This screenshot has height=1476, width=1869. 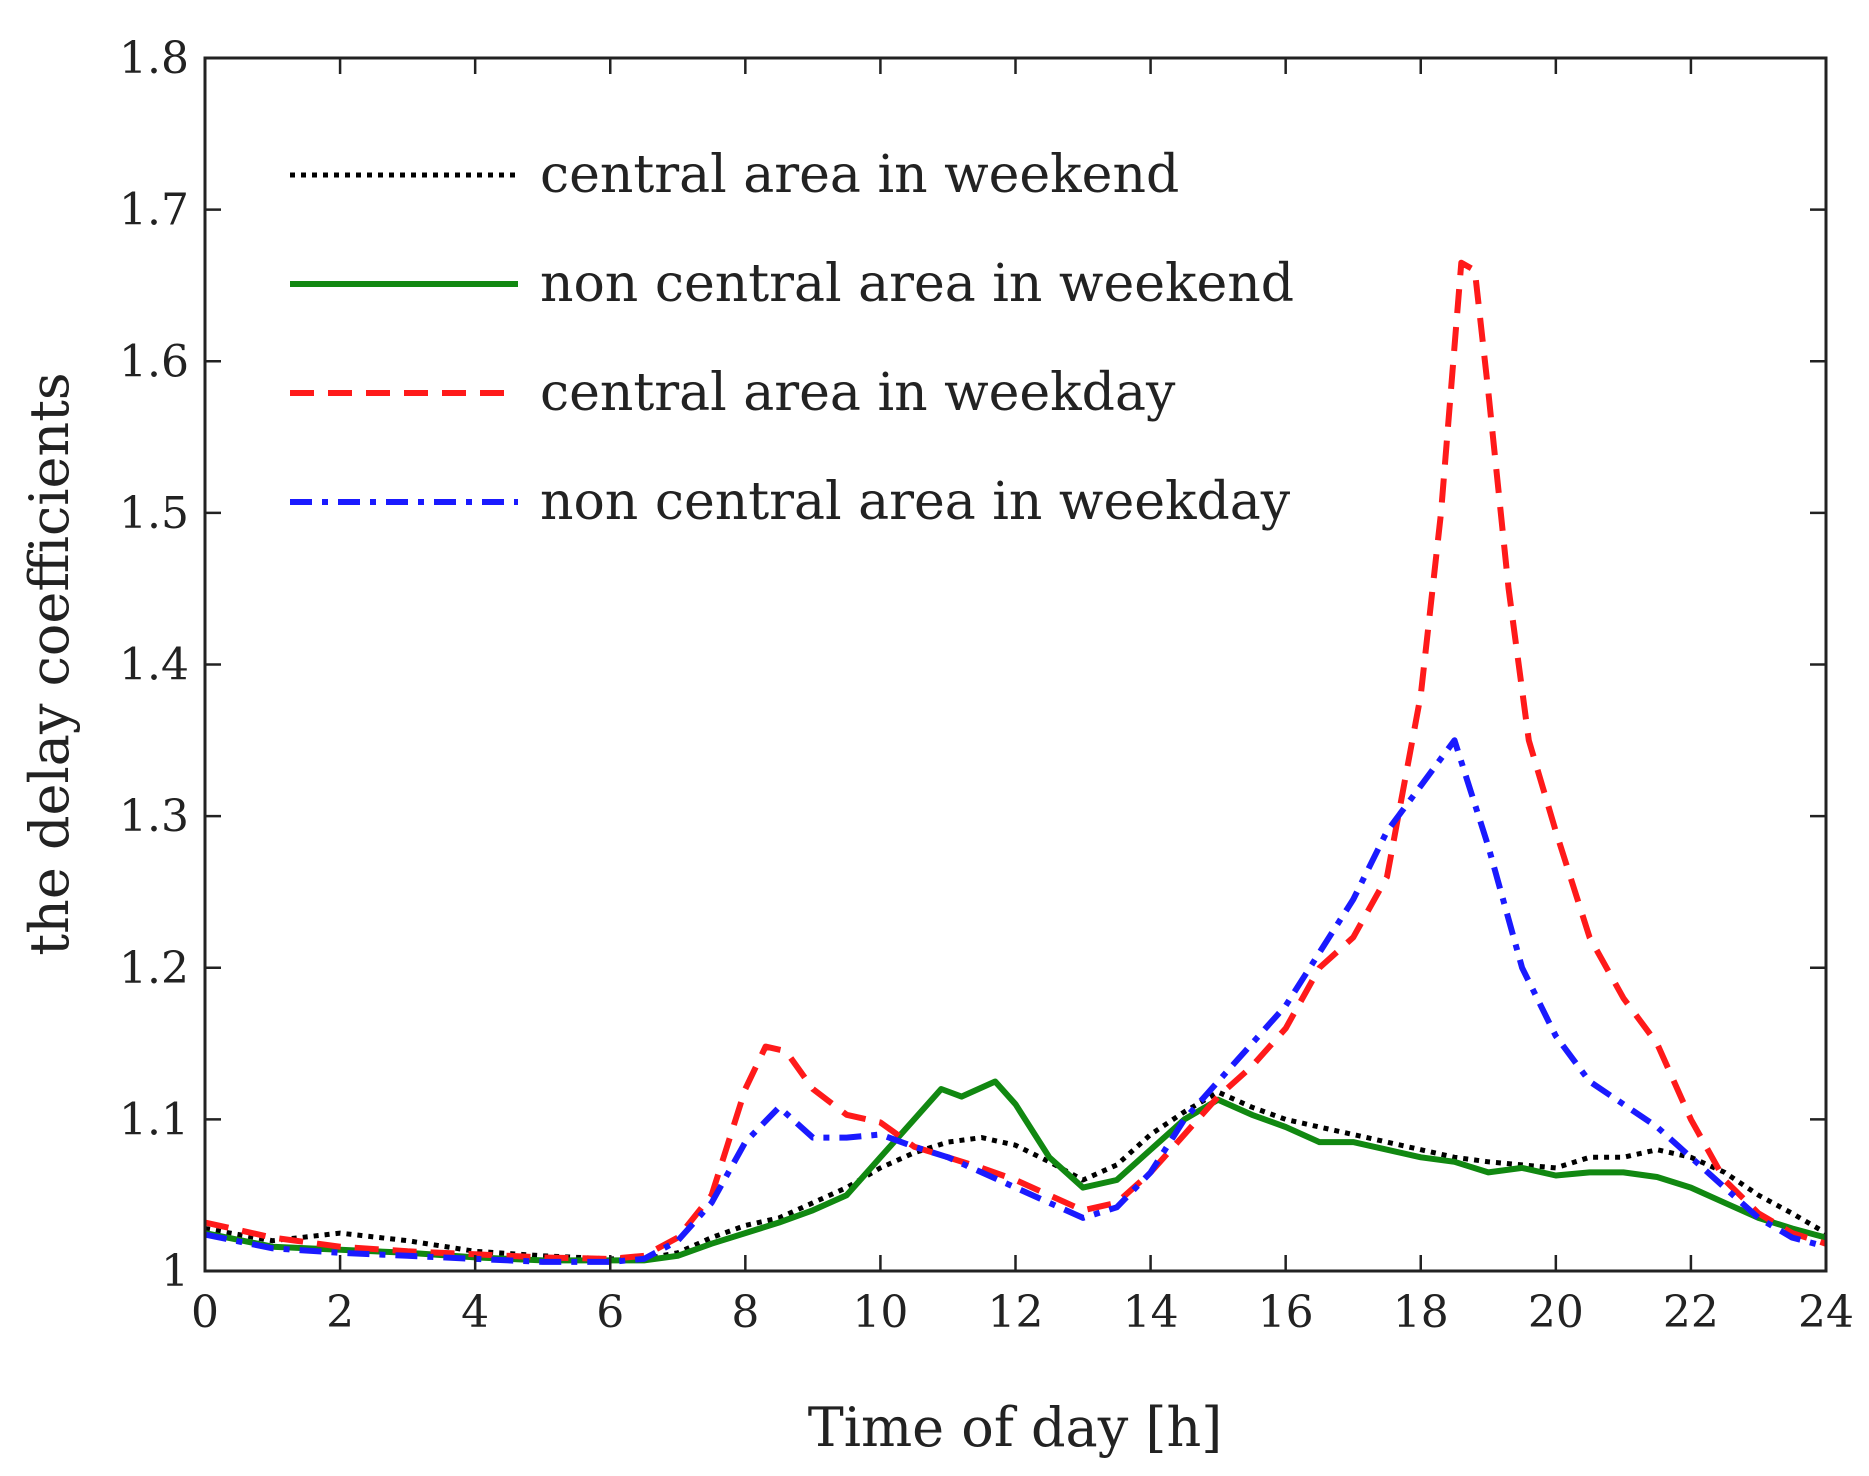 What do you see at coordinates (154, 816) in the screenshot?
I see `y-tick-label: 1.3` at bounding box center [154, 816].